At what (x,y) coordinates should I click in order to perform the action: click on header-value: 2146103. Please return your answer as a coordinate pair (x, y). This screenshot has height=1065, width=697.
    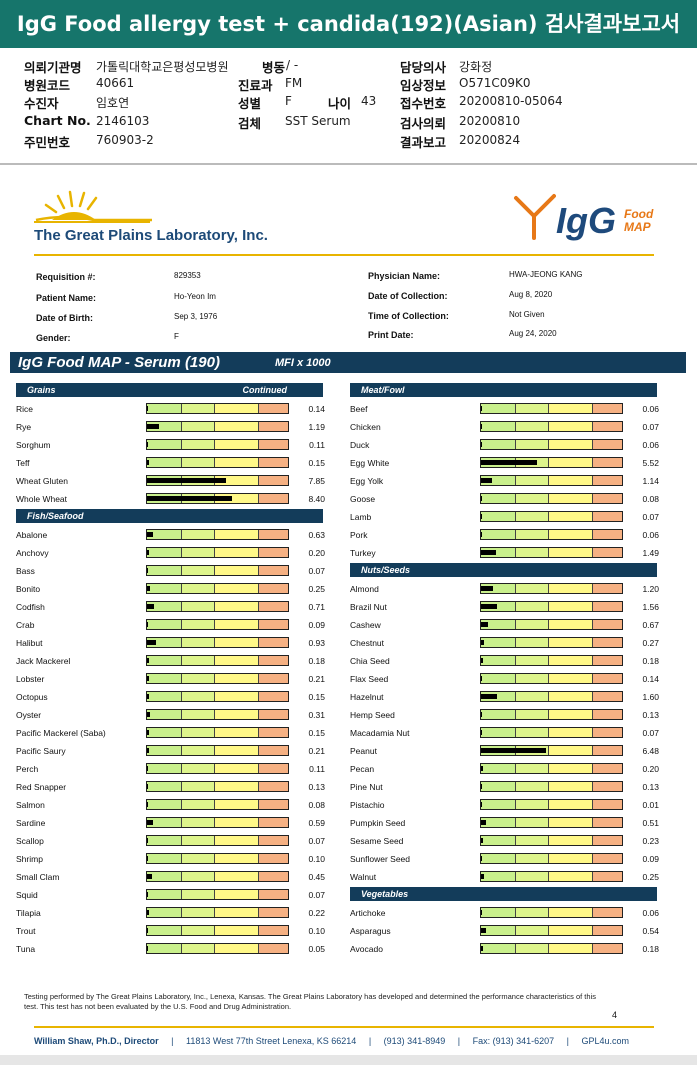
    Looking at the image, I should click on (123, 121).